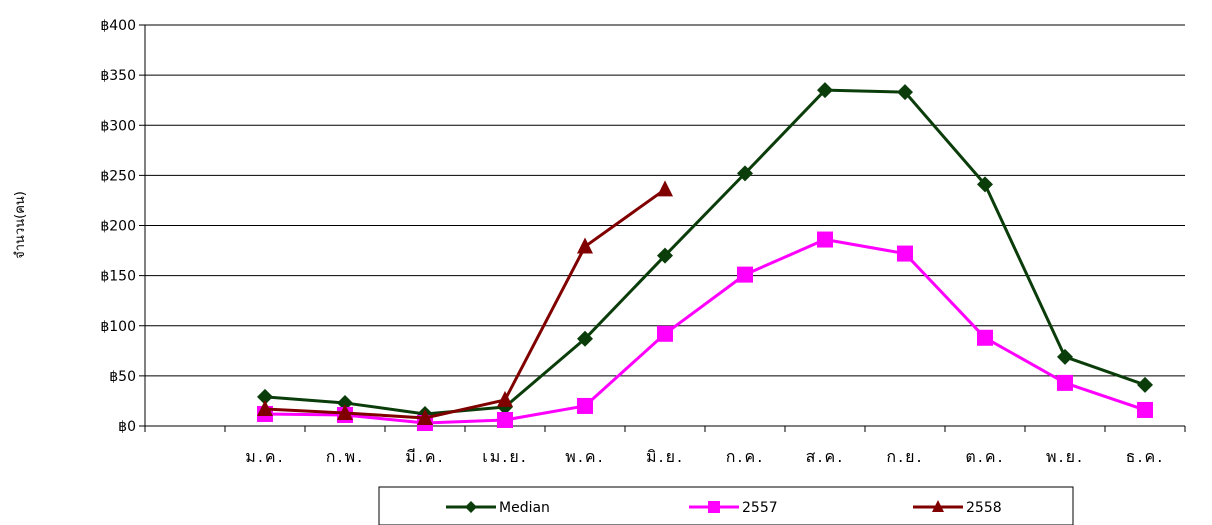  What do you see at coordinates (118, 277) in the screenshot?
I see `y-tick-label: ฿150` at bounding box center [118, 277].